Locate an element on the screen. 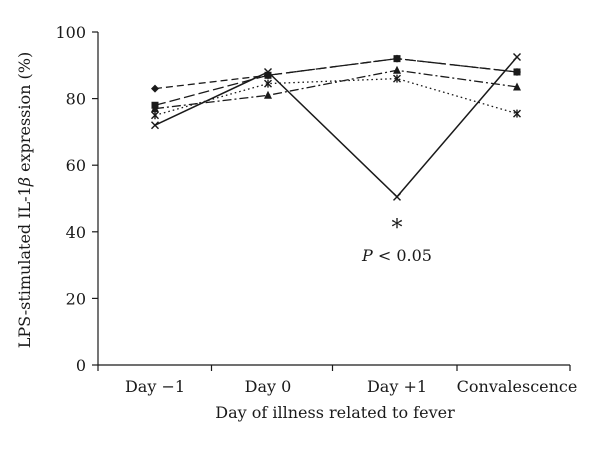  y-tick-label: 40 is located at coordinates (76, 232).